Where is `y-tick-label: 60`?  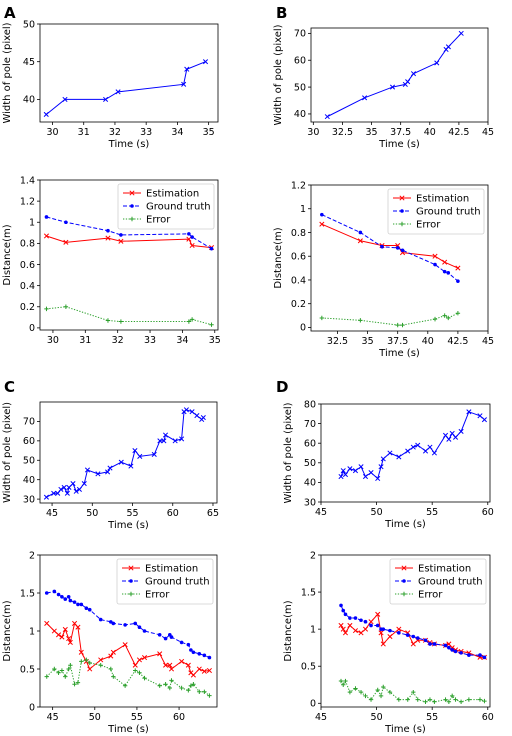 y-tick-label: 60 is located at coordinates (29, 441).